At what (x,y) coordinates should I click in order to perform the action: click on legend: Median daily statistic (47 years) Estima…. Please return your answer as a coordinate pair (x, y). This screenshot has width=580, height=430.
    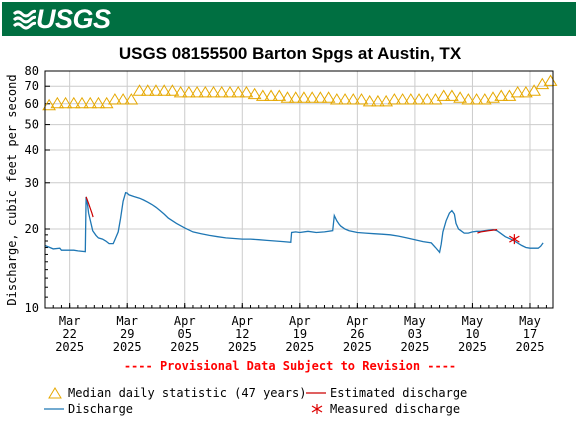
    Looking at the image, I should click on (290, 404).